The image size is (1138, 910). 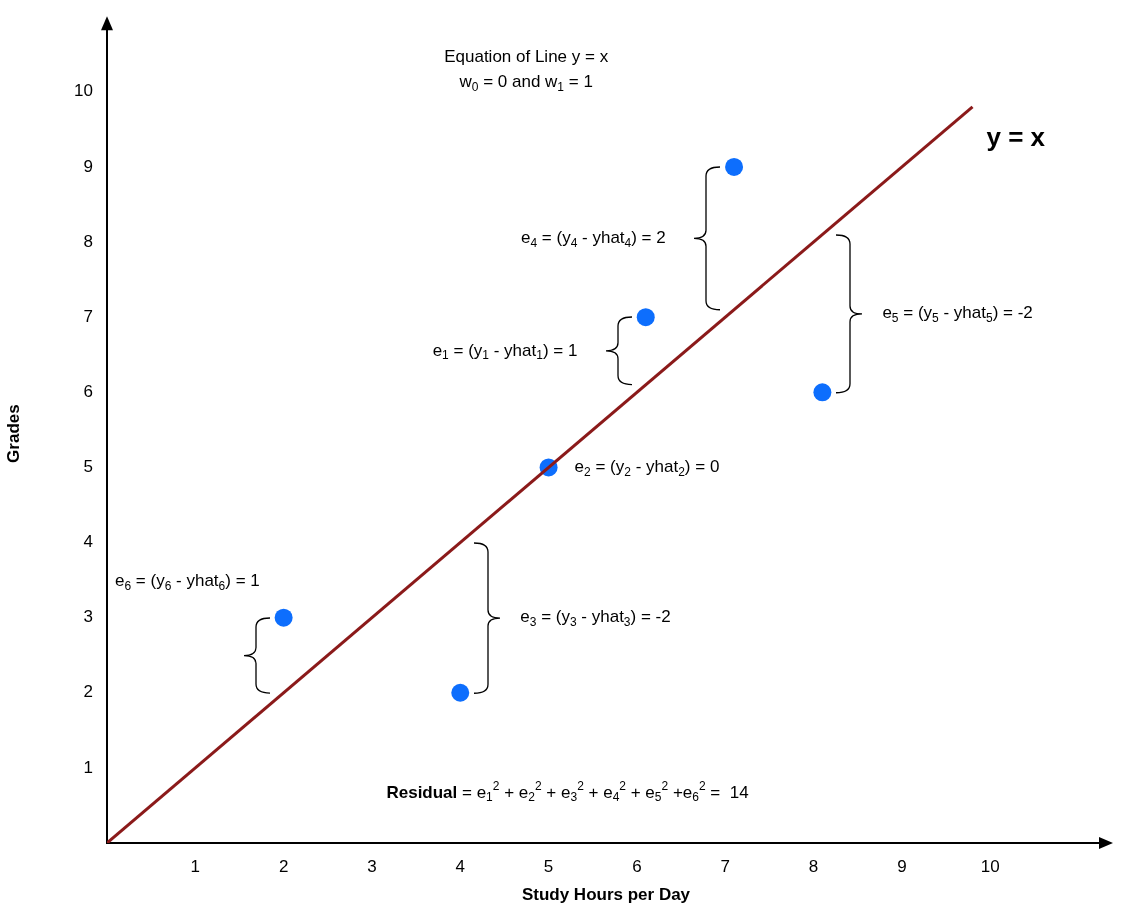 What do you see at coordinates (725, 866) in the screenshot?
I see `x-tick-label: 7` at bounding box center [725, 866].